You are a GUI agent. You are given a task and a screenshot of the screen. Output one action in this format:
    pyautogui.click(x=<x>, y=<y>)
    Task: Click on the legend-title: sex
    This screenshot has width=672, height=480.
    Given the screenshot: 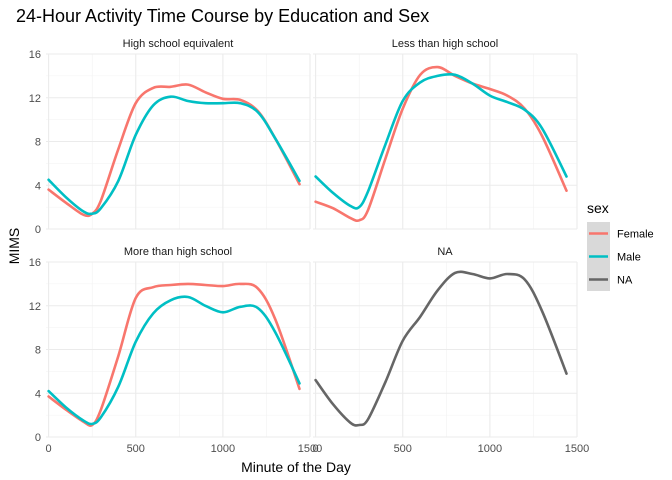 What is the action you would take?
    pyautogui.click(x=598, y=208)
    